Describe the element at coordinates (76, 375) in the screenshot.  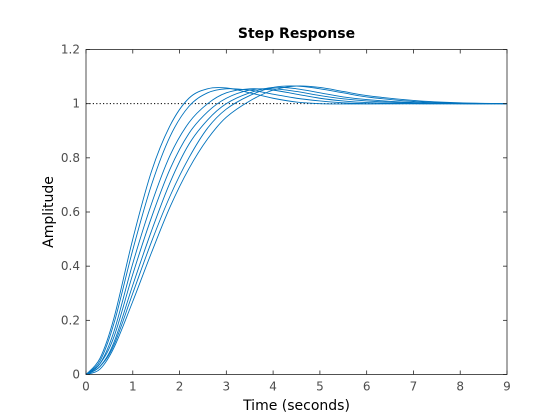
I see `y-tick-label: 0` at that location.